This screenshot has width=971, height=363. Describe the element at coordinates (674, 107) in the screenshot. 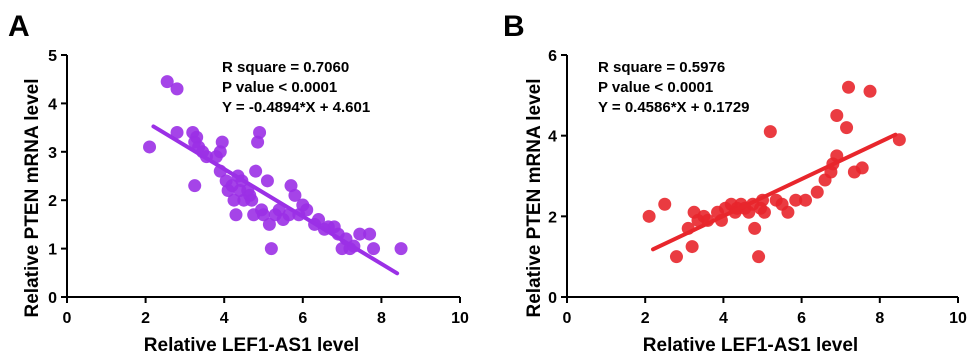

I see `stats-annotation: Y = 0.4586*X + 0.1729` at that location.